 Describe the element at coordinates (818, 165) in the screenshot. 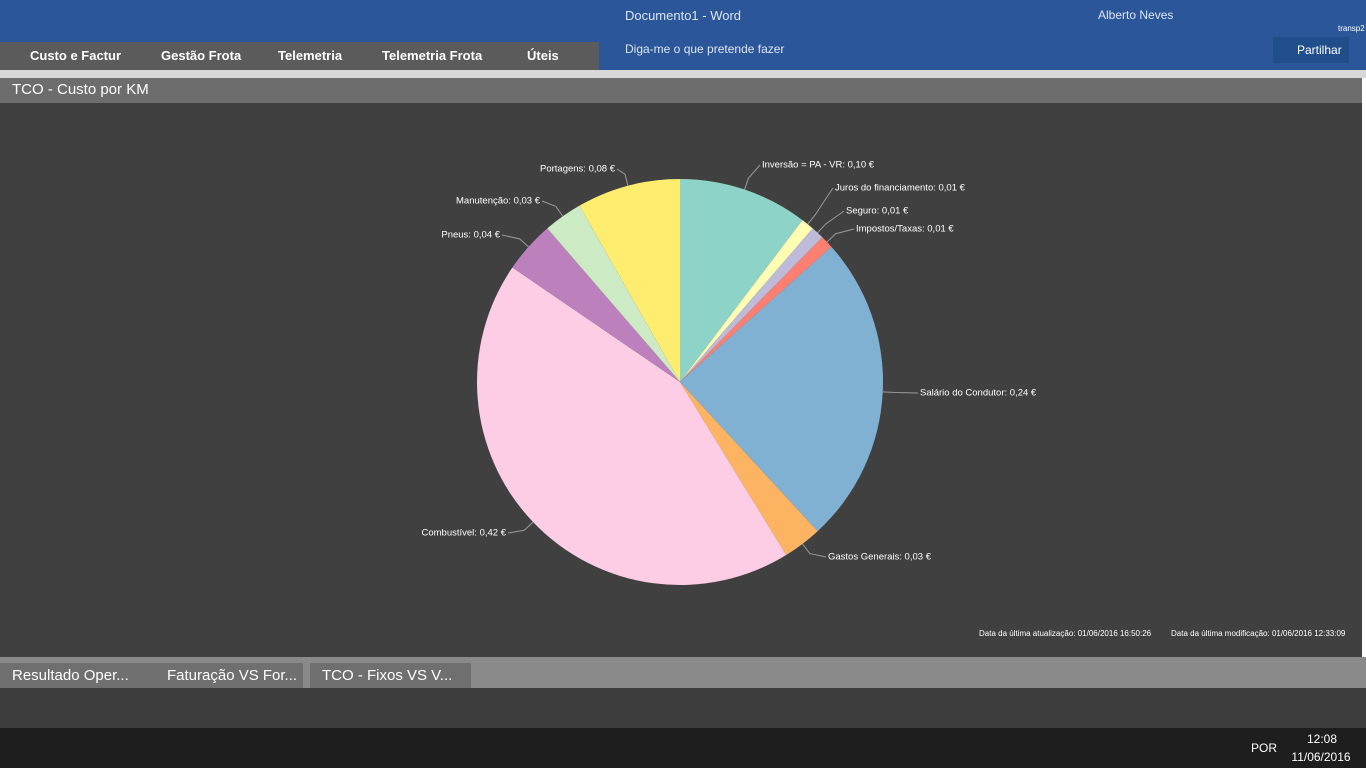

I see `slice-label: Inversão = PA - VR: 0,10 €` at that location.